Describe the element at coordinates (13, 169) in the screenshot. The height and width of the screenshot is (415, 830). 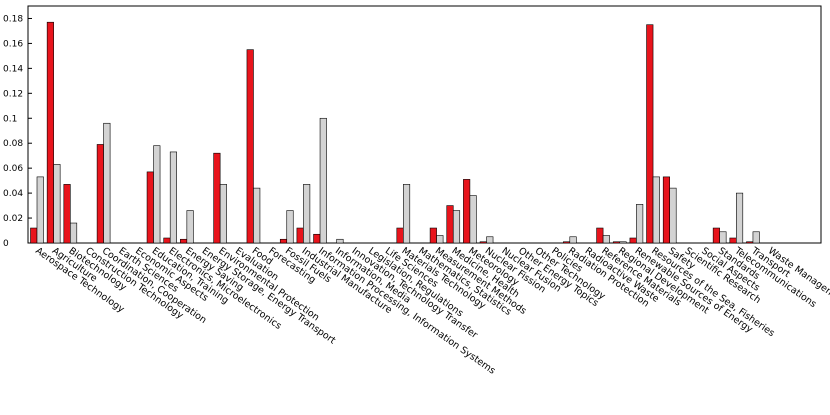
I see `y-tick-label: 0.06` at that location.